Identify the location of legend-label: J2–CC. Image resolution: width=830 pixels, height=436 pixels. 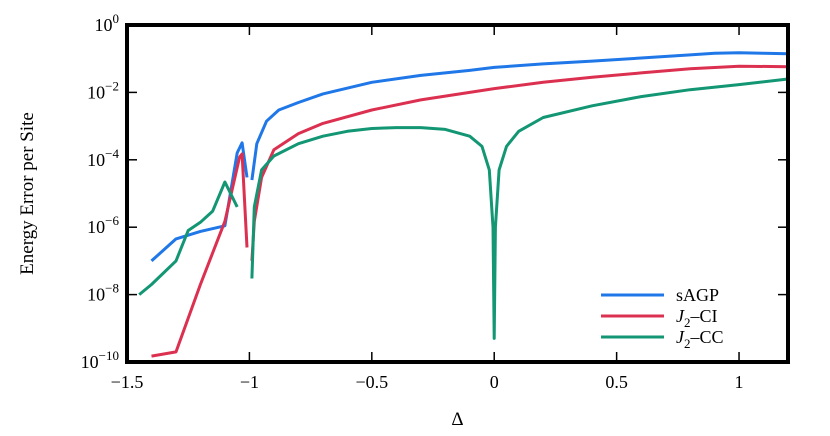
(700, 339).